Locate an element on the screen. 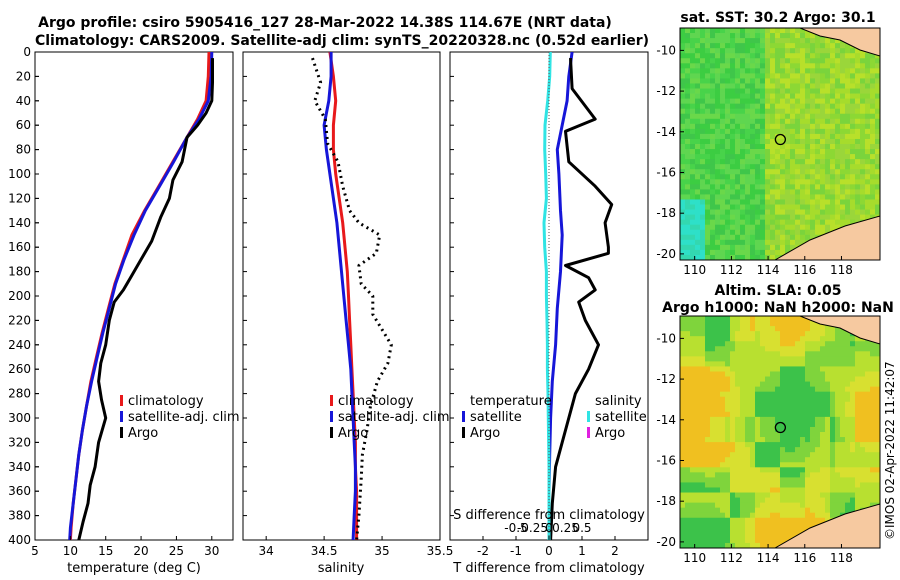 The width and height of the screenshot is (900, 580). land-mass-north is located at coordinates (839, 330).